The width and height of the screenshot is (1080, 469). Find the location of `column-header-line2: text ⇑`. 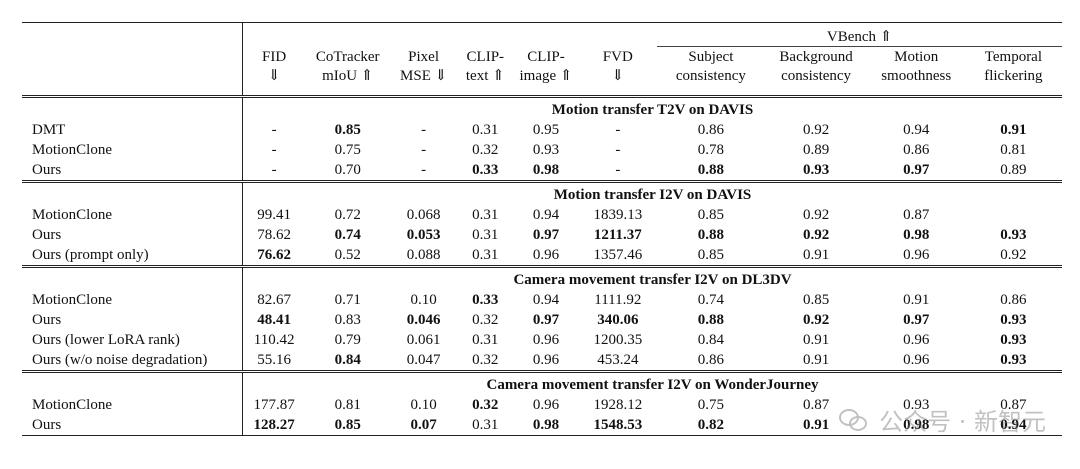

column-header-line2: text ⇑ is located at coordinates (485, 76).